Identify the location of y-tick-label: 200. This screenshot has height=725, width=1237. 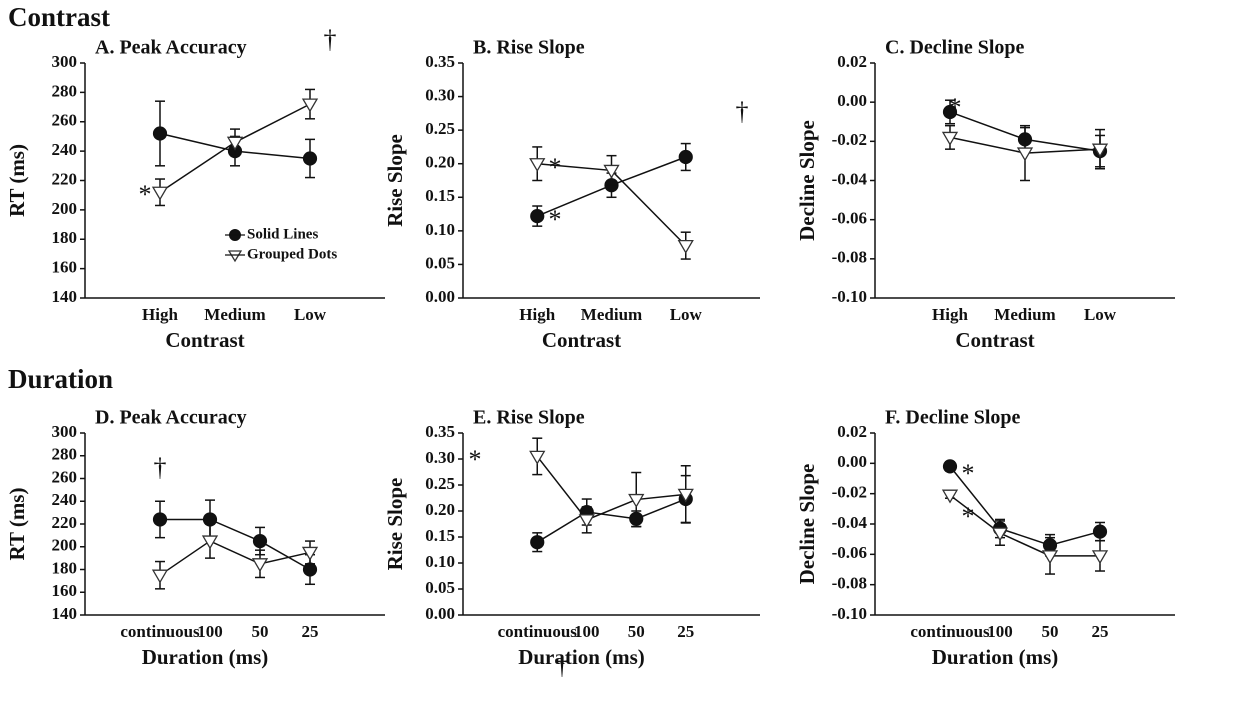
(65, 208).